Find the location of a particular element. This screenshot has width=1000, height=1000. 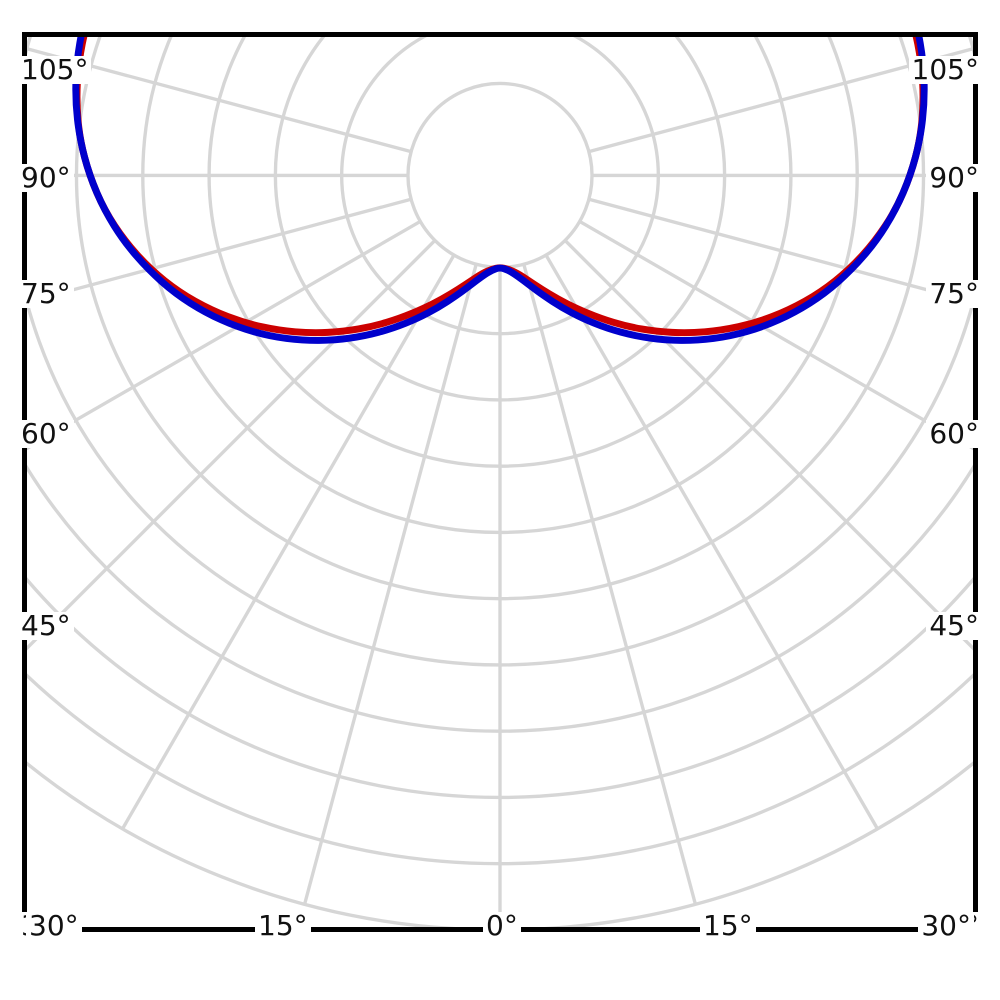

axis-label-left-45: 45° is located at coordinates (46, 626).